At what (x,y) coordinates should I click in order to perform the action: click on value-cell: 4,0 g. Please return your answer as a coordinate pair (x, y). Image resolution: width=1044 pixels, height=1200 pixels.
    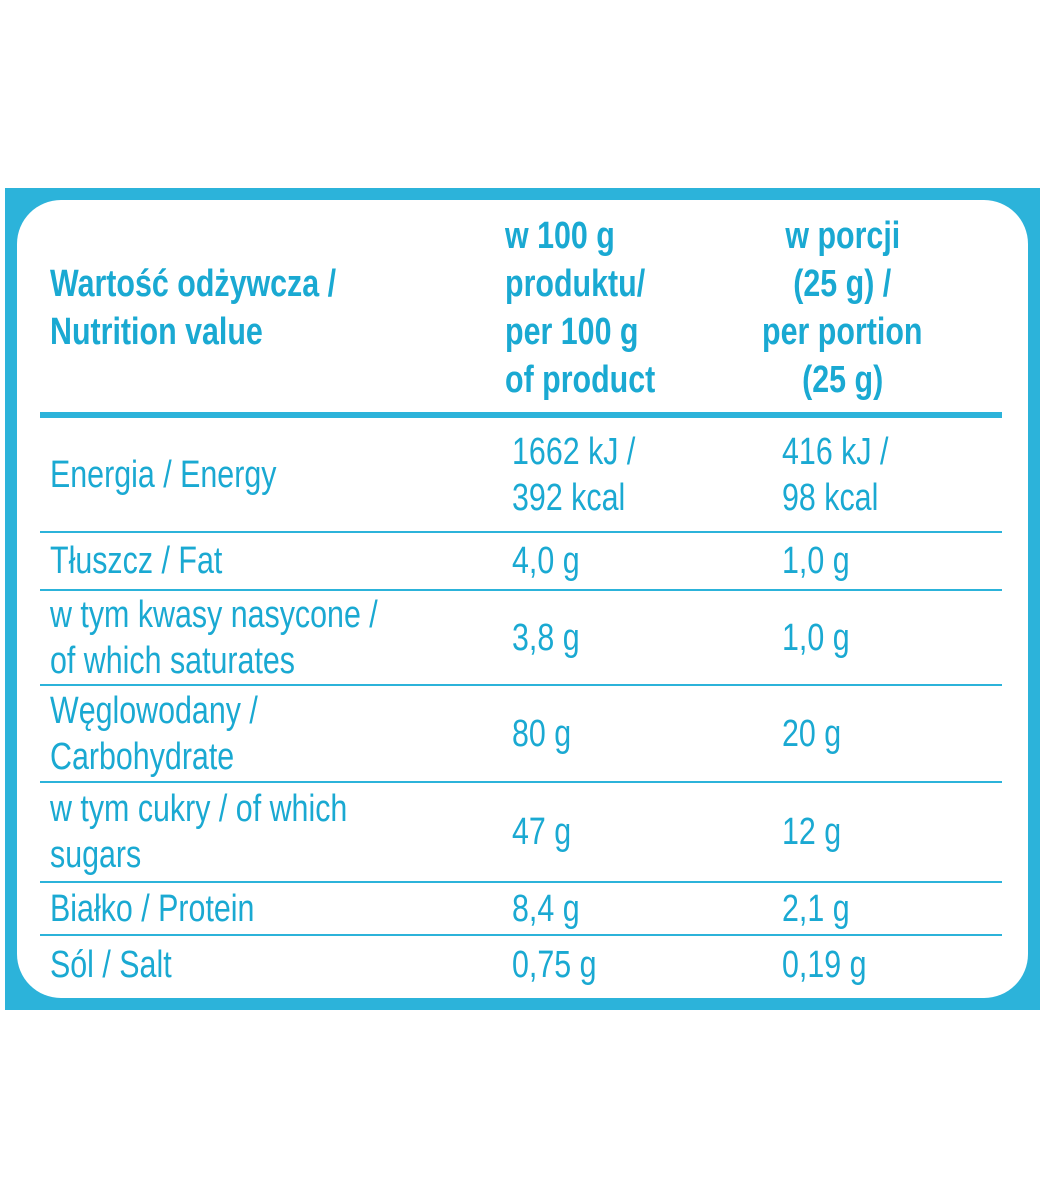
    Looking at the image, I should click on (637, 561).